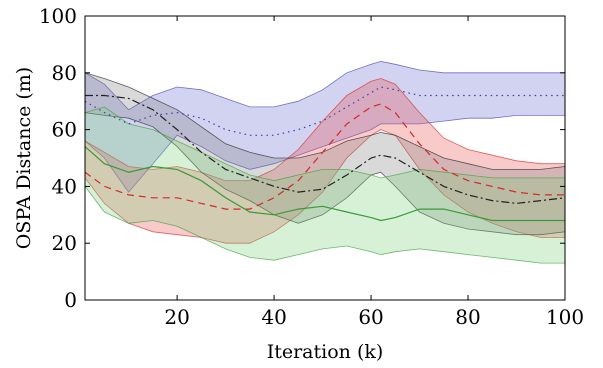 The height and width of the screenshot is (368, 603). What do you see at coordinates (64, 130) in the screenshot?
I see `y-tick-label: 60` at bounding box center [64, 130].